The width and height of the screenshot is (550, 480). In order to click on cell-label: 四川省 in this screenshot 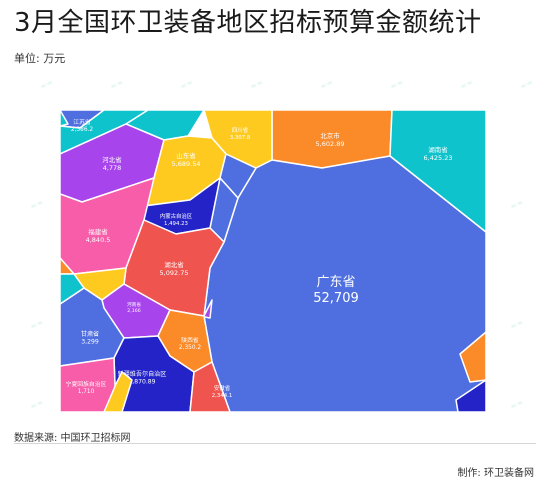, I will do `click(240, 130)`.